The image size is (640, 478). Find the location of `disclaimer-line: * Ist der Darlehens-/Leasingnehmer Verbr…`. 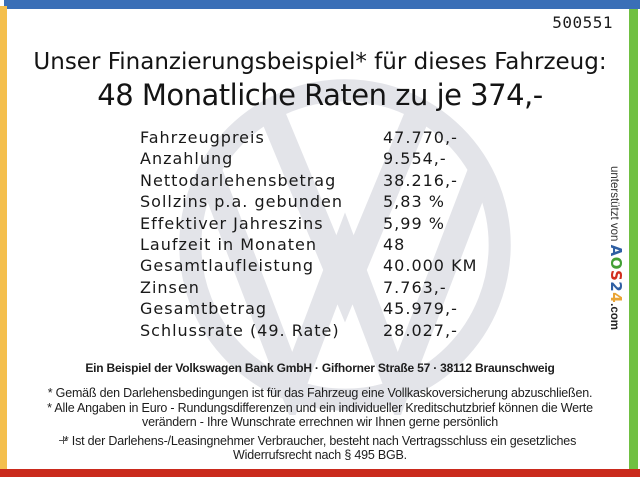

disclaimer-line: * Ist der Darlehens-/Leasingnehmer Verbr… is located at coordinates (320, 440).